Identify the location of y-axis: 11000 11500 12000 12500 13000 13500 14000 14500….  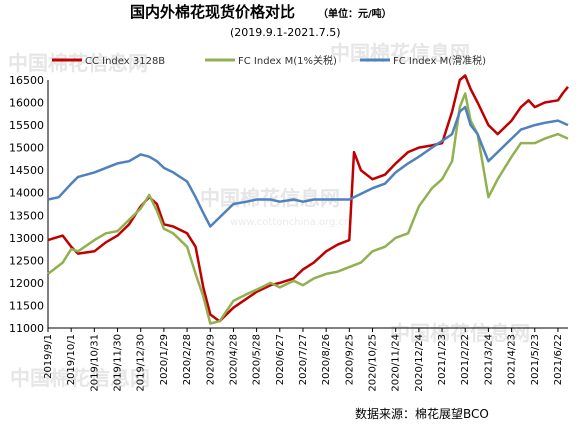
(29, 204).